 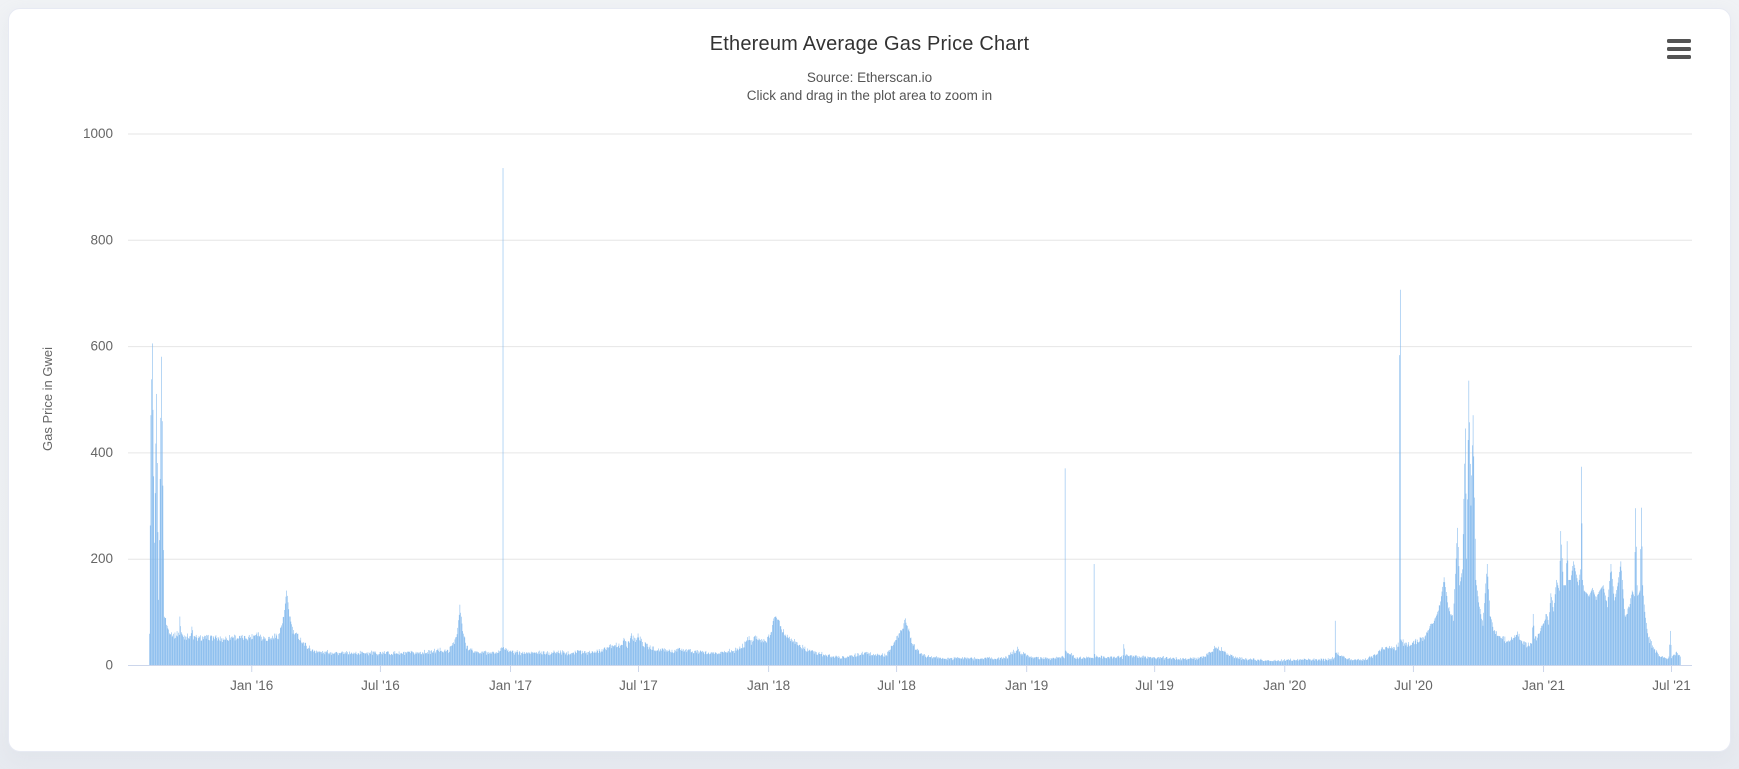 I want to click on y-axis-title: Gas Price in Gwei, so click(x=47, y=399).